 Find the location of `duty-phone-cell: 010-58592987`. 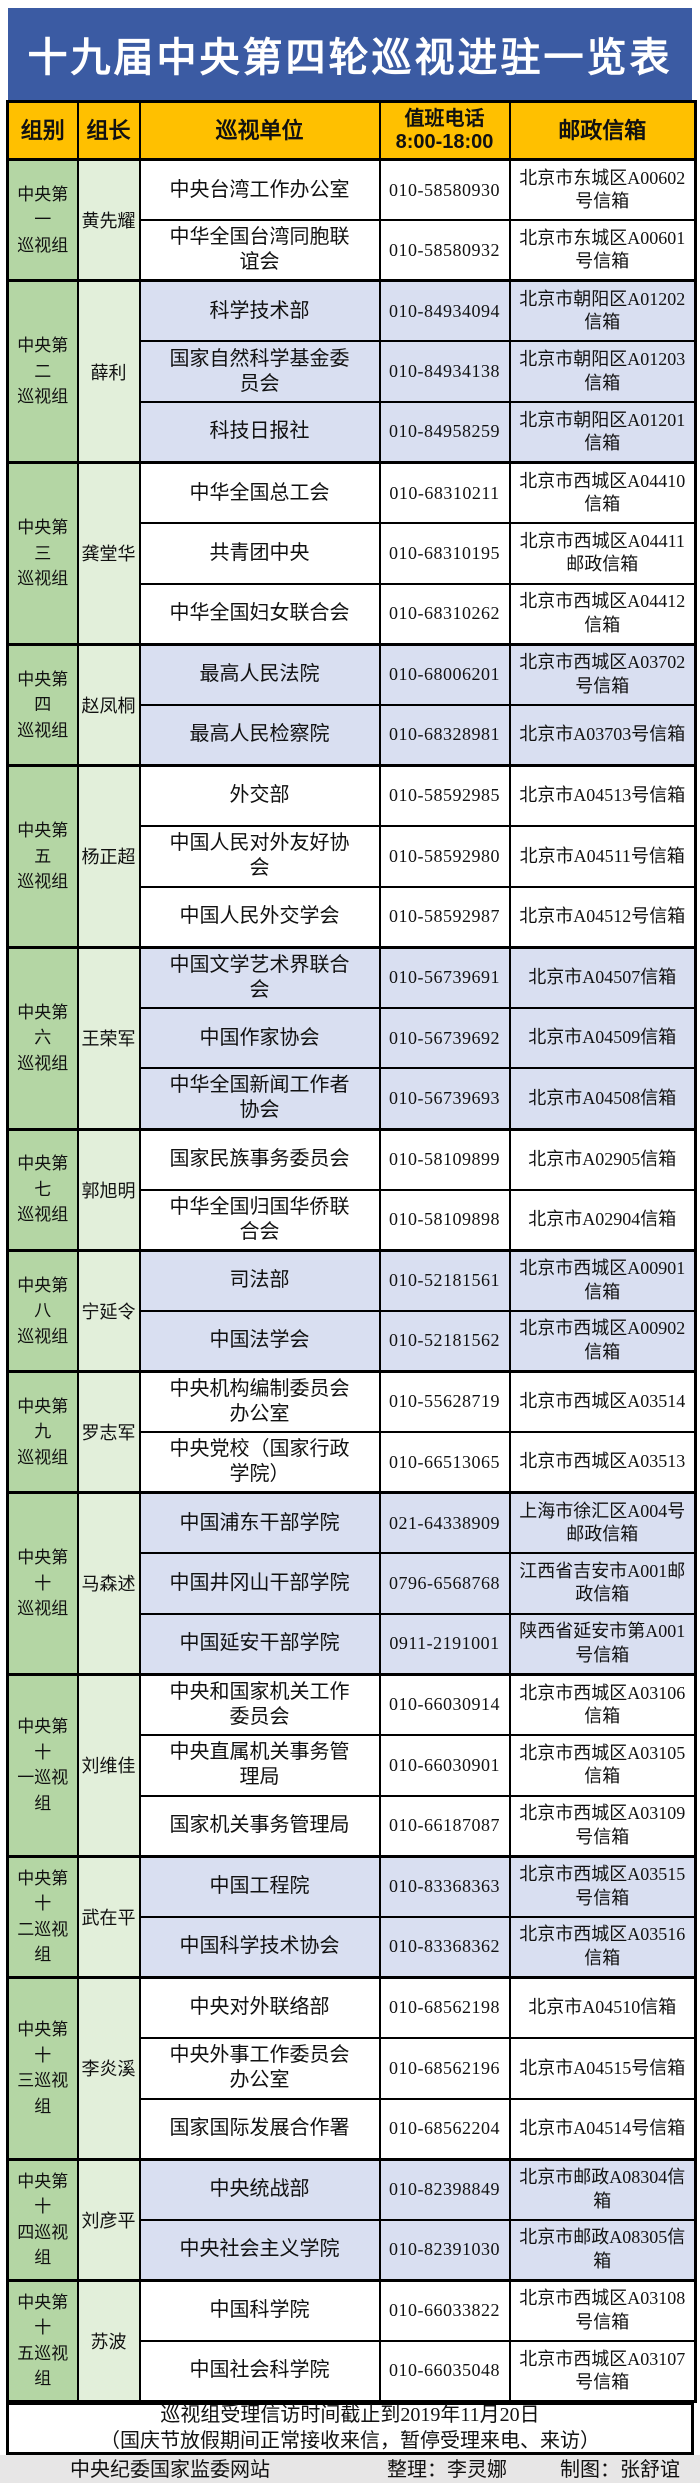

duty-phone-cell: 010-58592987 is located at coordinates (444, 917).